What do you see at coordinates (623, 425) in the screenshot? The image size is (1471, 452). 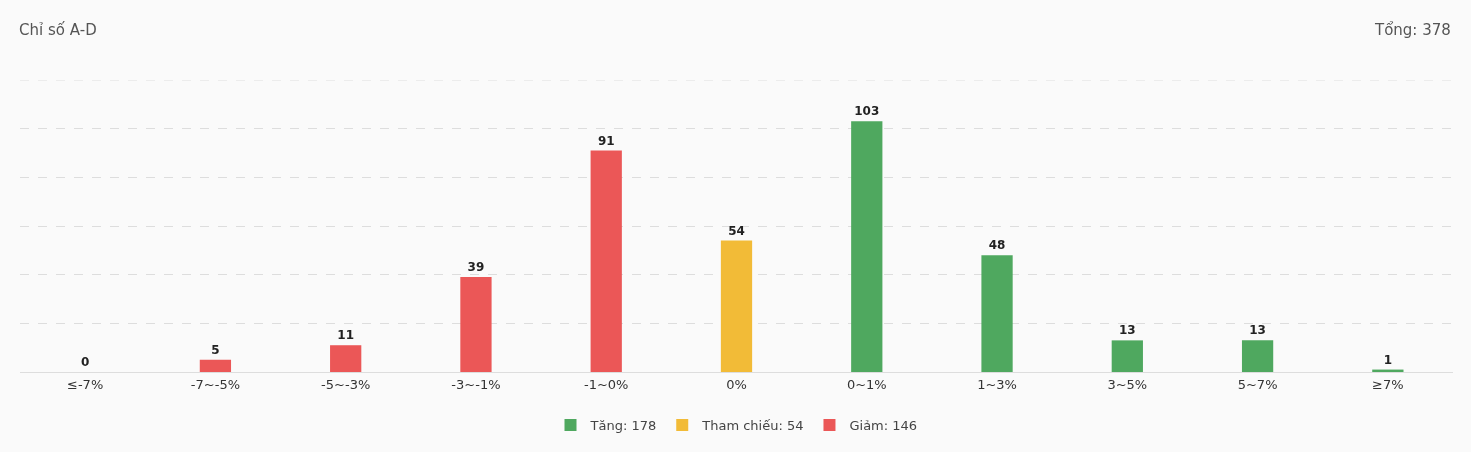 I see `legend-label: Tăng: 178` at bounding box center [623, 425].